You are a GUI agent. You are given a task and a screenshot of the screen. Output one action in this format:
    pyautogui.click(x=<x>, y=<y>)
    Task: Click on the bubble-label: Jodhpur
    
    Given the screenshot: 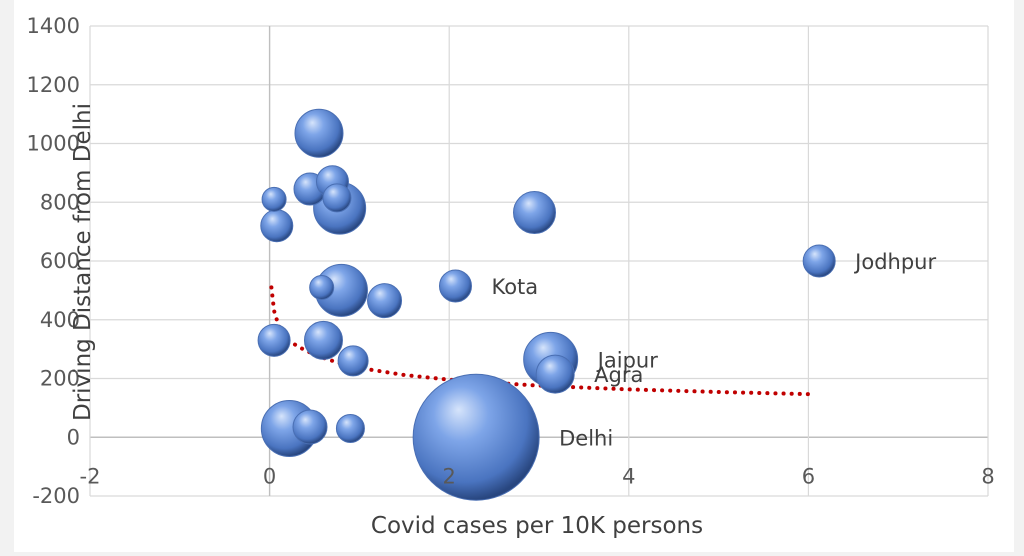 What is the action you would take?
    pyautogui.click(x=894, y=262)
    